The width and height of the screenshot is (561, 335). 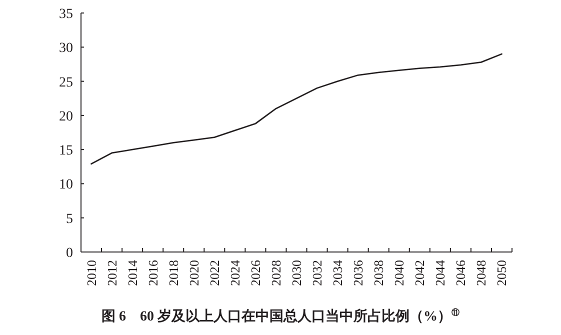 What do you see at coordinates (152, 273) in the screenshot?
I see `x-tick-label: 2016` at bounding box center [152, 273].